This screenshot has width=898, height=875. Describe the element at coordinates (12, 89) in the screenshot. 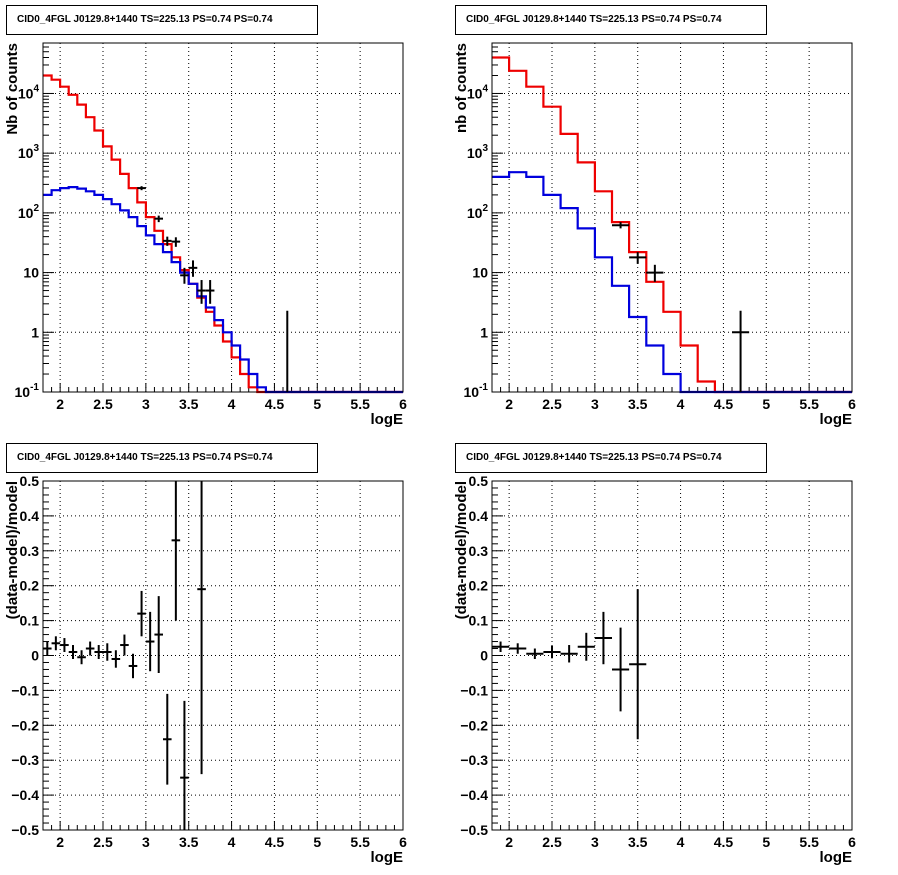

I see `y-axis-label: Nb of counts` at that location.